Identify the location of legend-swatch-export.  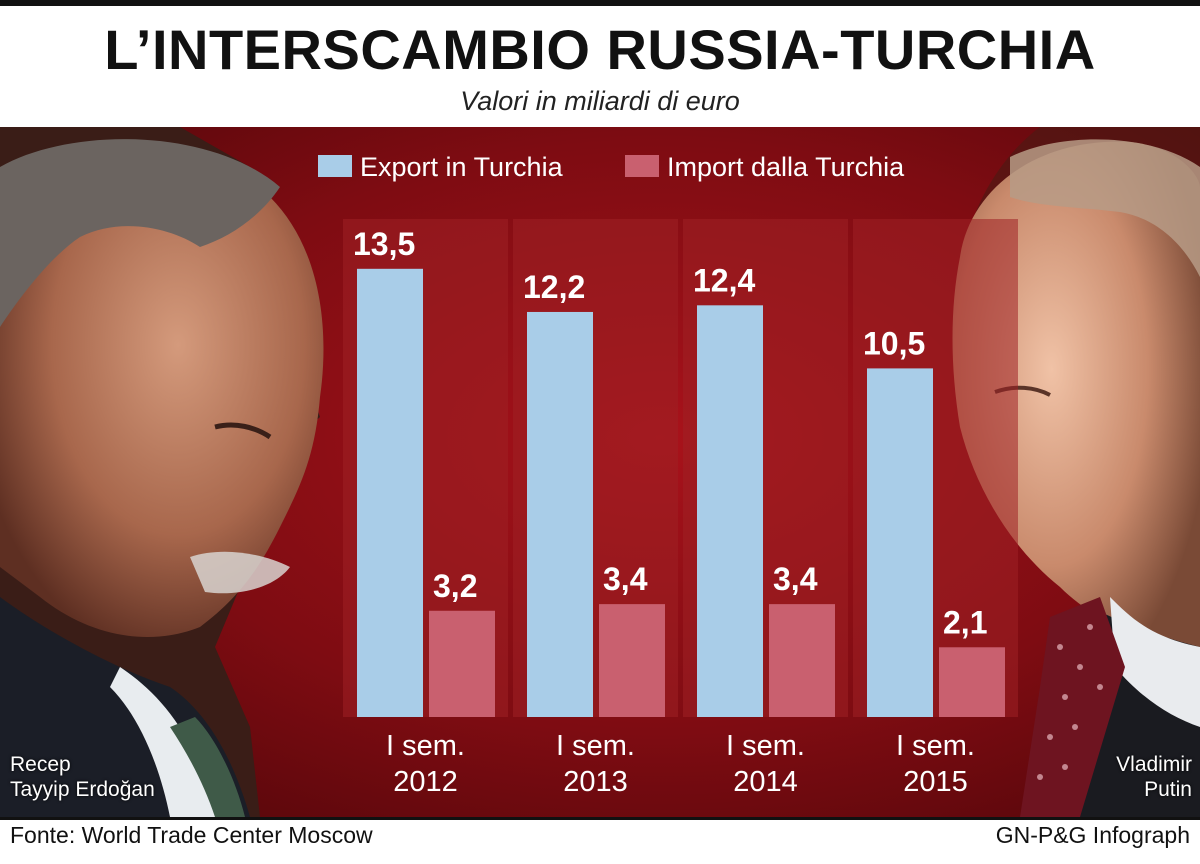
(335, 166).